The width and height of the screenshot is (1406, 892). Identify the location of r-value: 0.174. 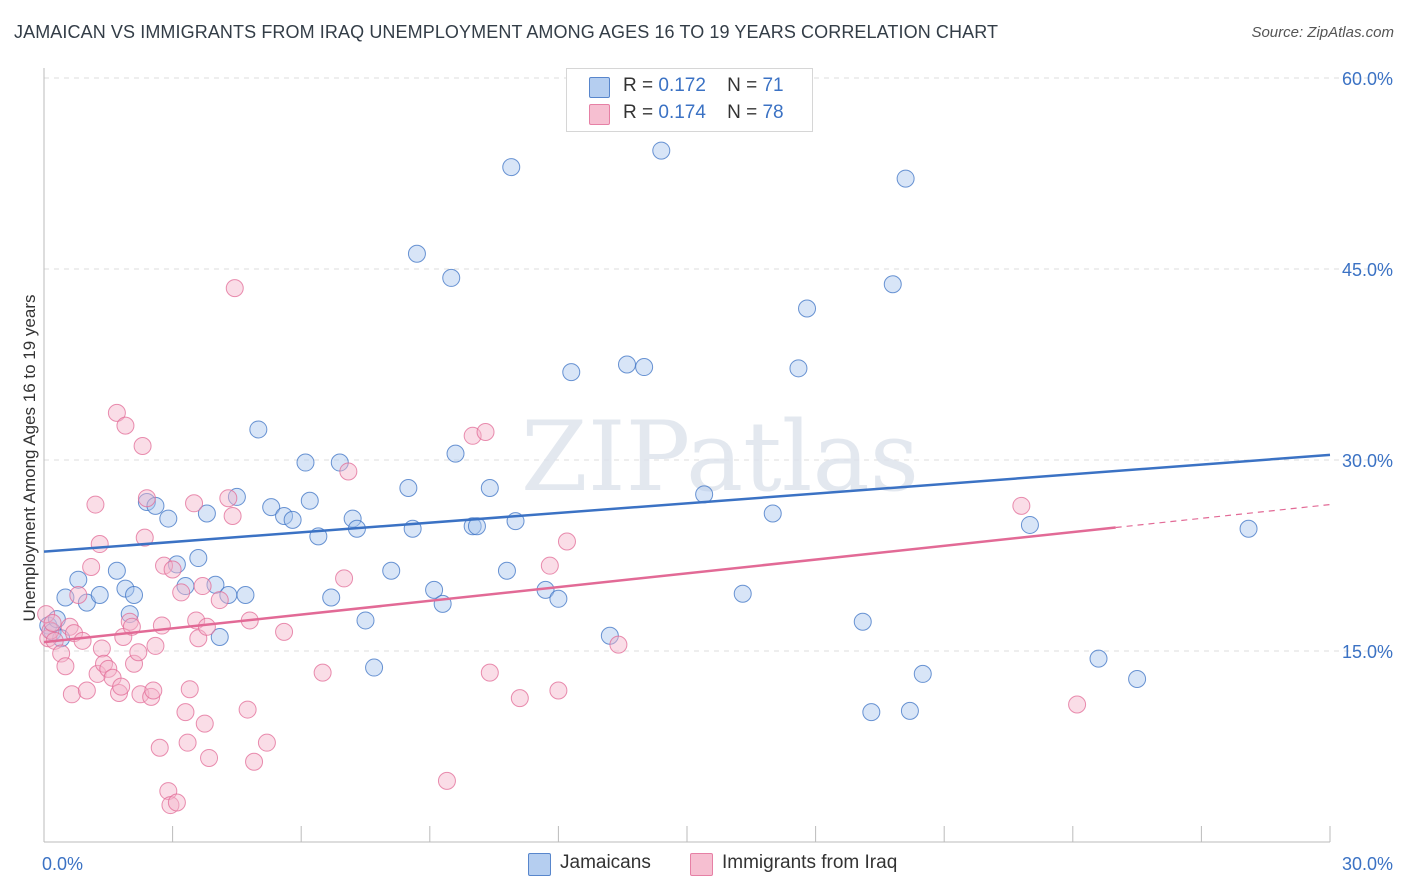
(682, 112).